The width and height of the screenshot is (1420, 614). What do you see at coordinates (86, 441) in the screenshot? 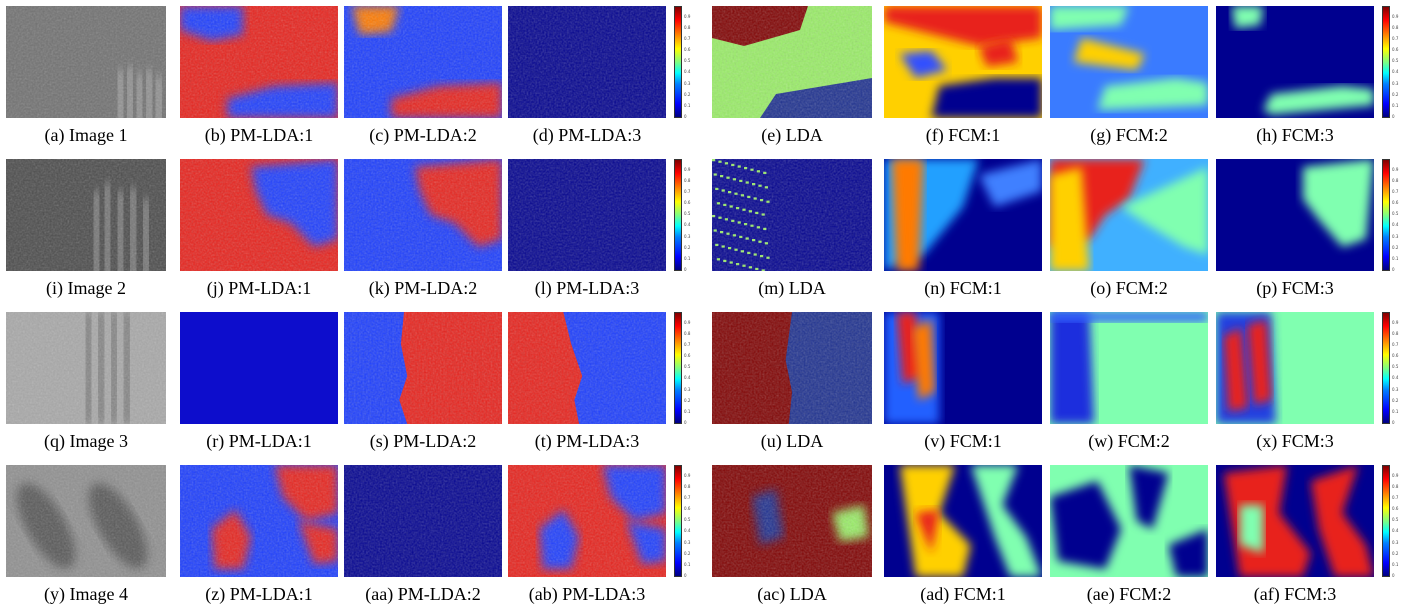
I see `panel-caption: (q) Image 3` at bounding box center [86, 441].